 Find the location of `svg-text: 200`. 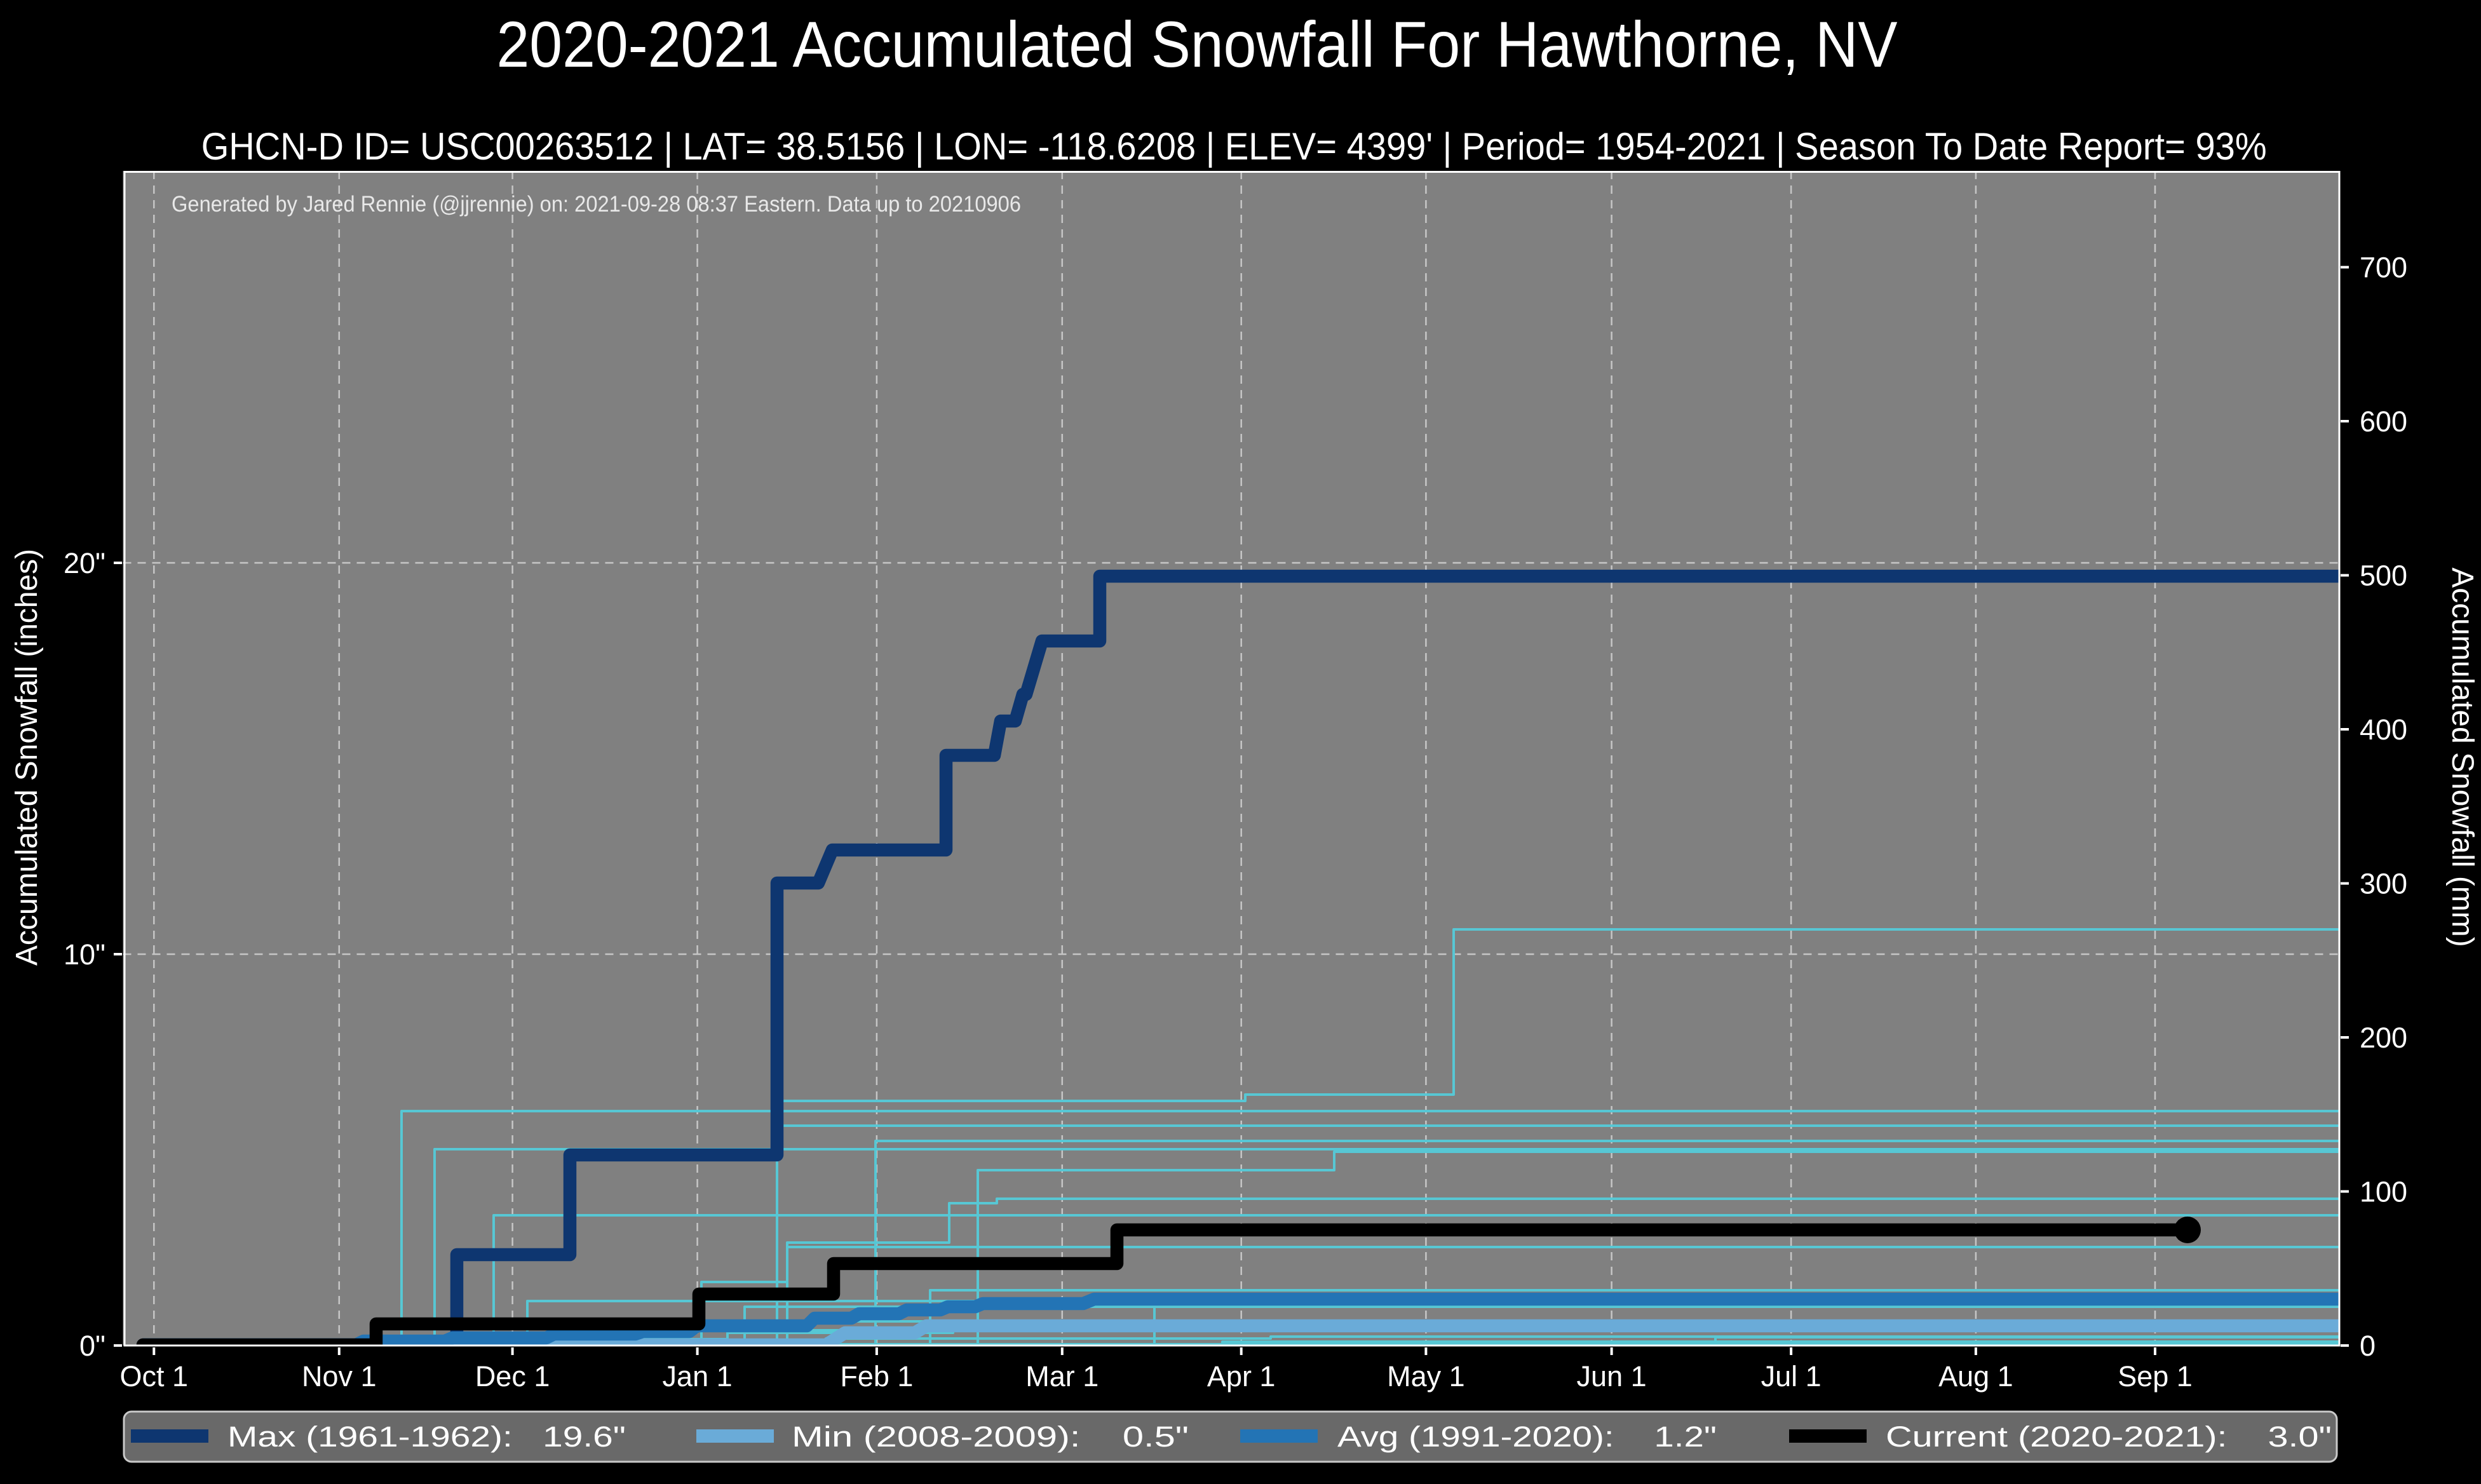

svg-text: 200 is located at coordinates (2383, 1038).